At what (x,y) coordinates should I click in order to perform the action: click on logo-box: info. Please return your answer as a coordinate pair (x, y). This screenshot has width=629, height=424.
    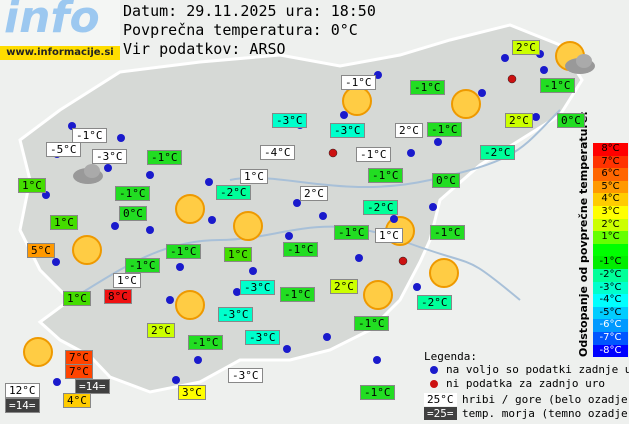
    Looking at the image, I should click on (60, 24).